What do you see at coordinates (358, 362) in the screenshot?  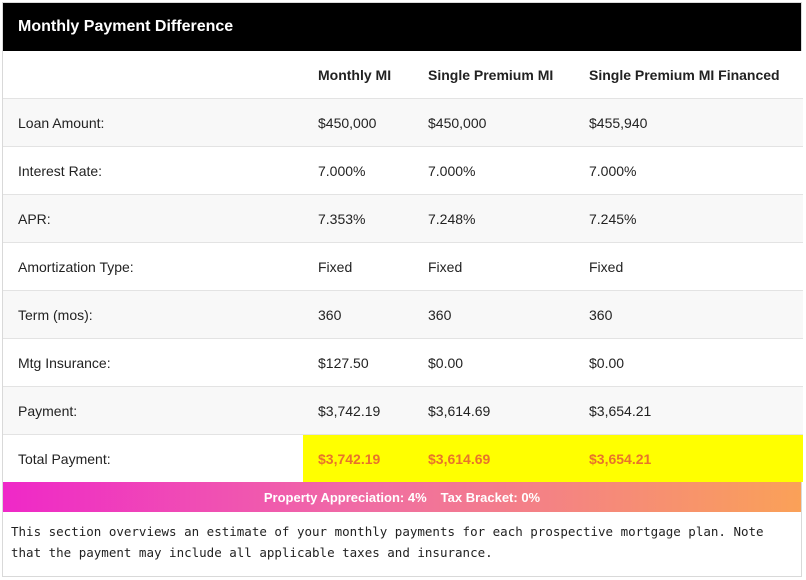 I see `cell-monthly-mi: $127.50` at bounding box center [358, 362].